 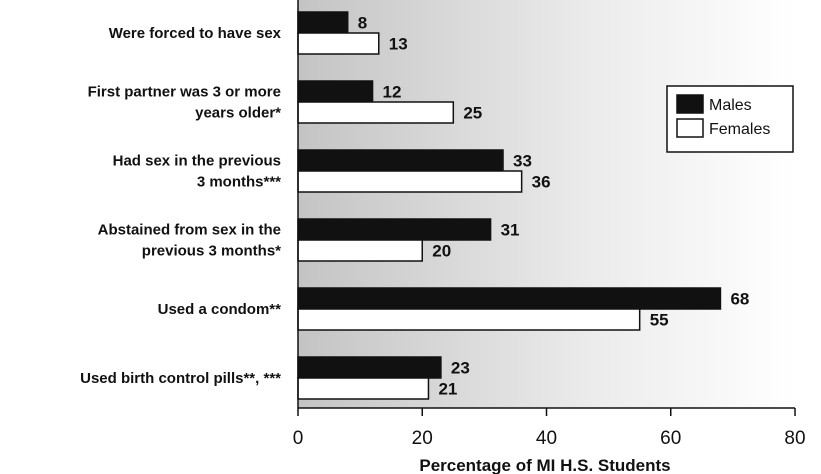 I want to click on x-tick-label-20: 20, so click(x=422, y=438).